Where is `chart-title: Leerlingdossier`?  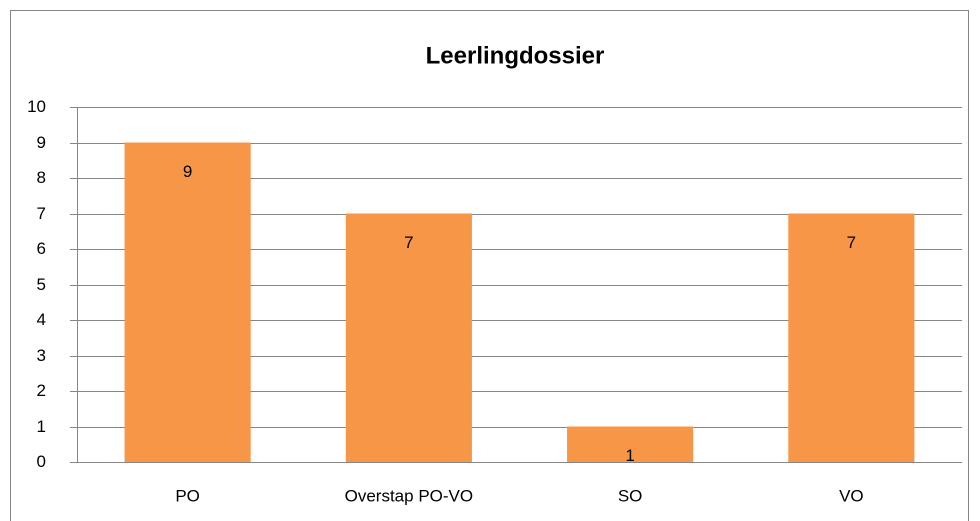
chart-title: Leerlingdossier is located at coordinates (515, 55).